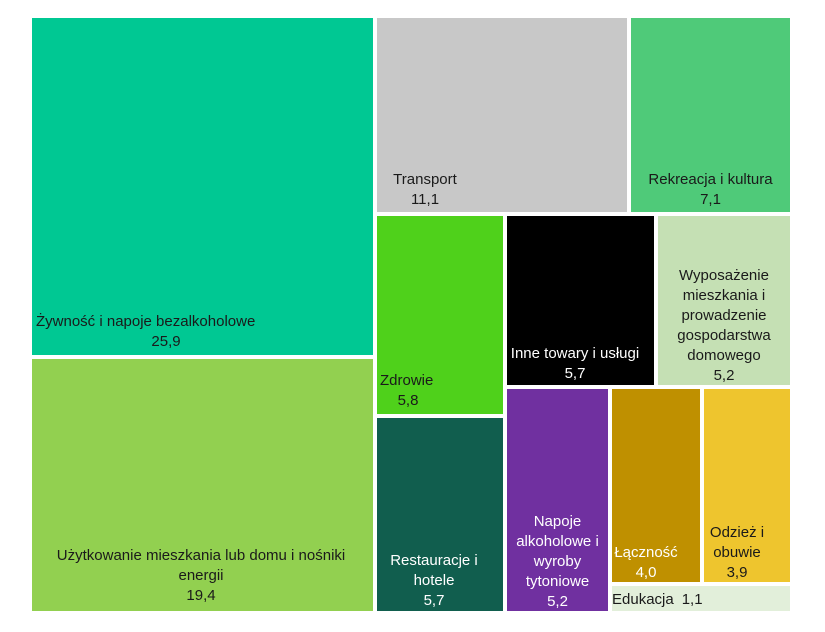 This screenshot has width=825, height=632. What do you see at coordinates (710, 199) in the screenshot?
I see `tile-value: 7,1` at bounding box center [710, 199].